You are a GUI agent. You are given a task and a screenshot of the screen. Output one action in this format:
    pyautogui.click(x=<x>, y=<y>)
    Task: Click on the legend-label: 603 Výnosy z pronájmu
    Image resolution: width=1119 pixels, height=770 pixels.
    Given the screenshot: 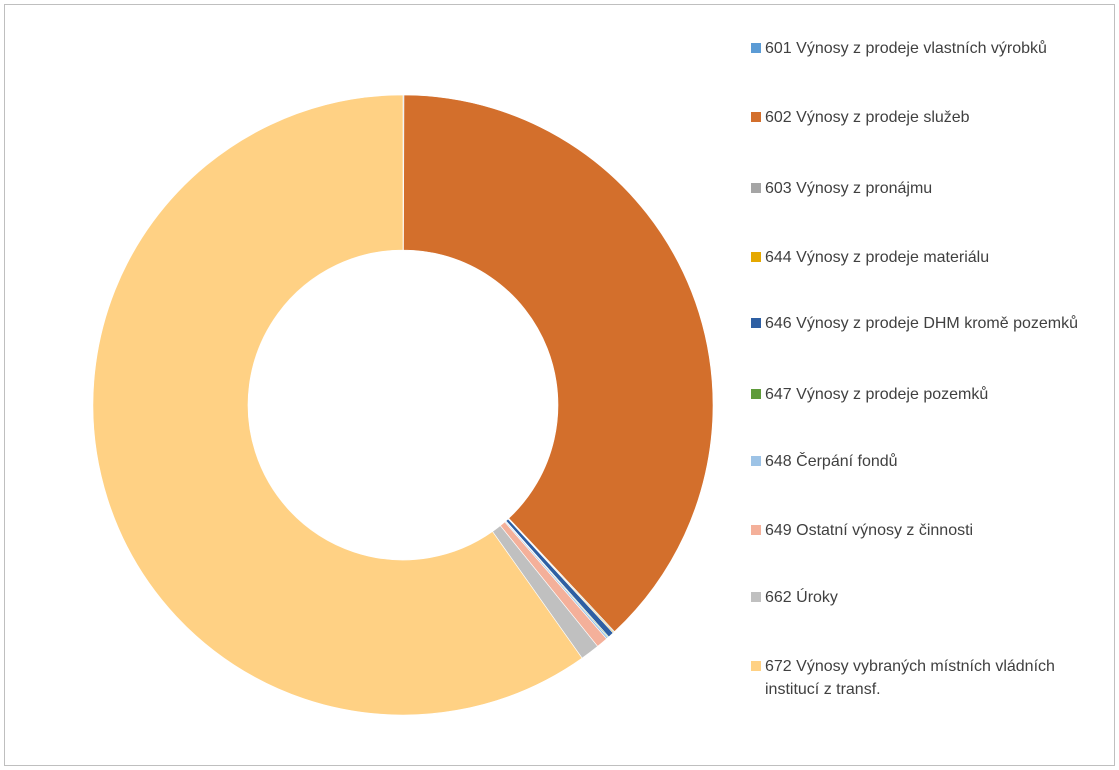 What is the action you would take?
    pyautogui.click(x=849, y=188)
    